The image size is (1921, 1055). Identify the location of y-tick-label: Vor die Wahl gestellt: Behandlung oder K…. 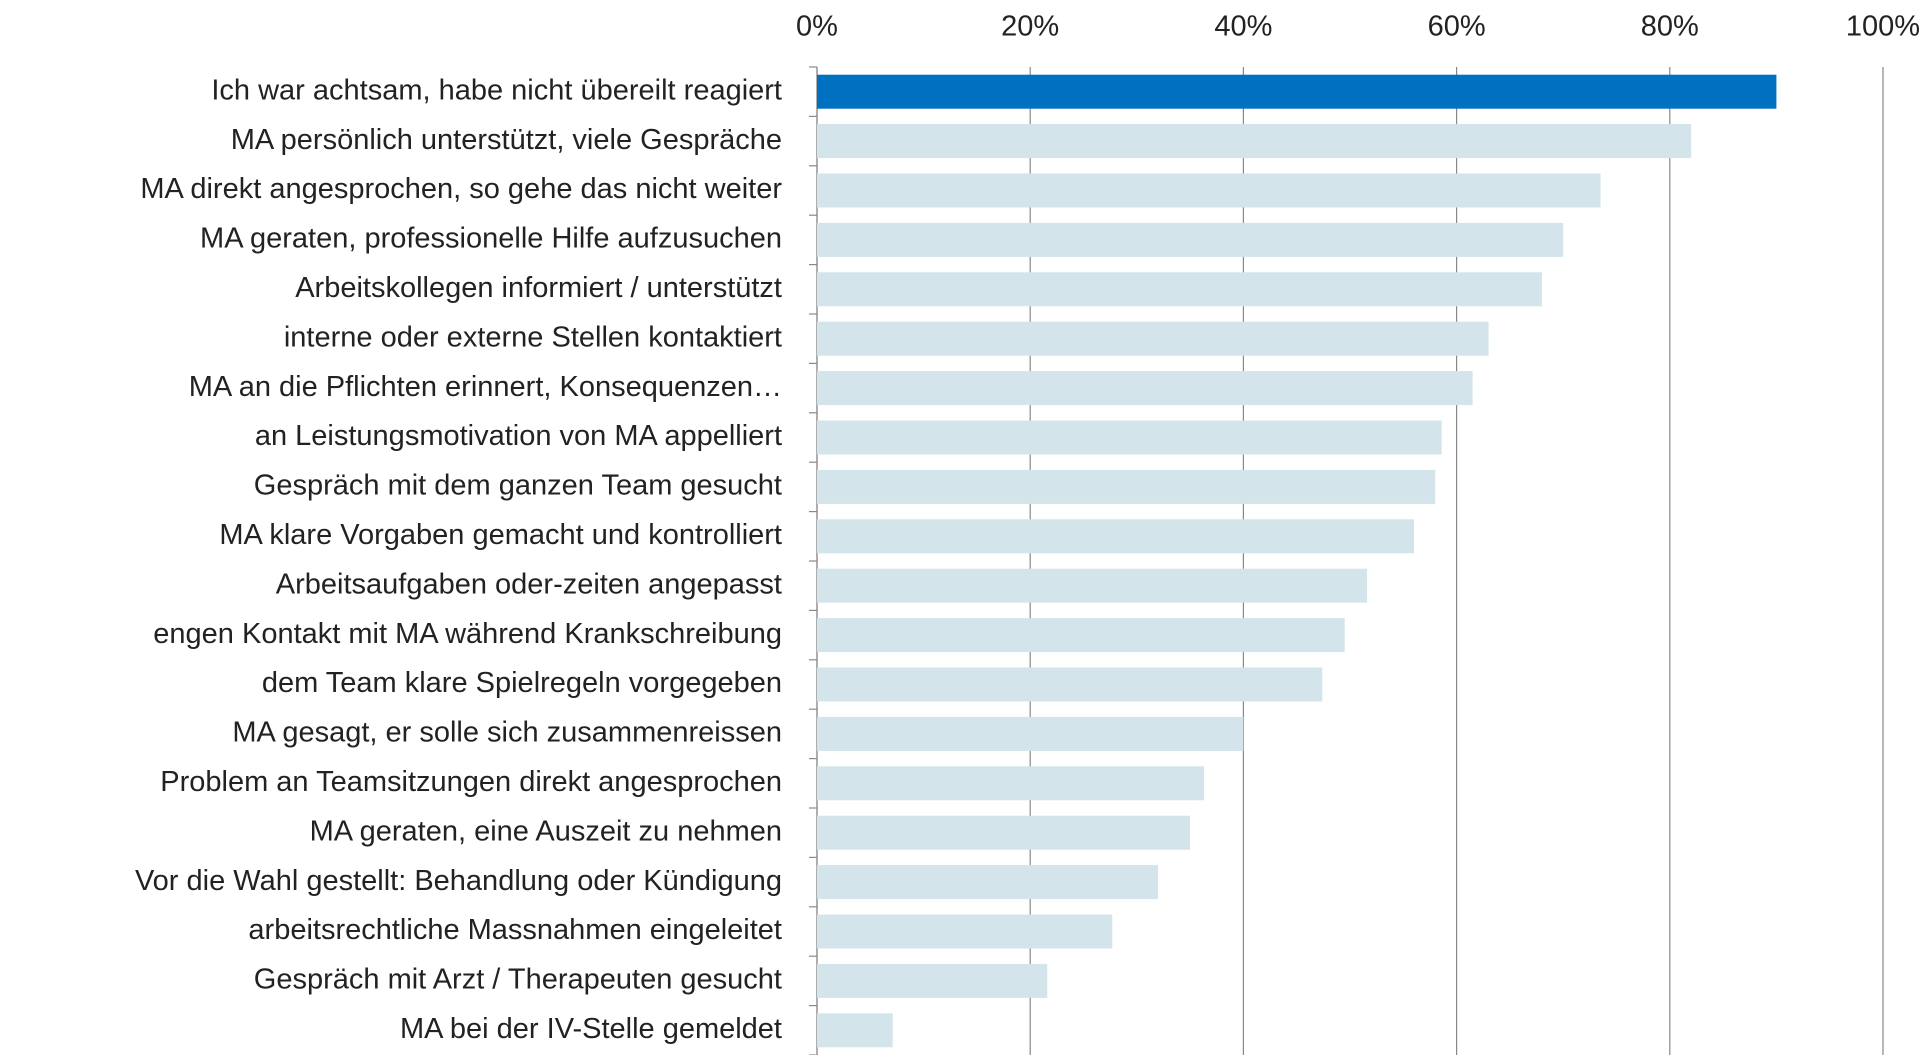
(458, 881).